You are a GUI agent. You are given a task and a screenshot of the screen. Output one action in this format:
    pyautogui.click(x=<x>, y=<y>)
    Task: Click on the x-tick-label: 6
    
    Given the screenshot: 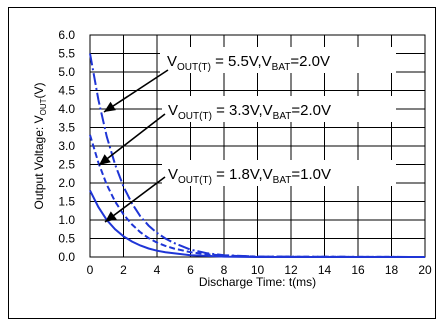 What is the action you would take?
    pyautogui.click(x=190, y=270)
    